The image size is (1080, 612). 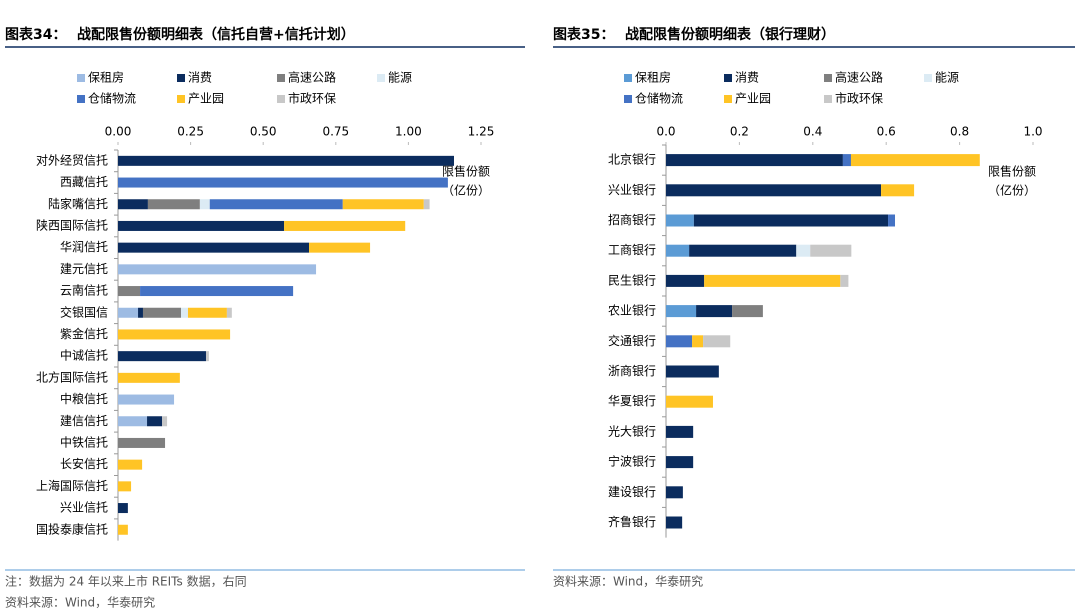 What do you see at coordinates (632, 249) in the screenshot?
I see `y-tick-label: 工商银行` at bounding box center [632, 249].